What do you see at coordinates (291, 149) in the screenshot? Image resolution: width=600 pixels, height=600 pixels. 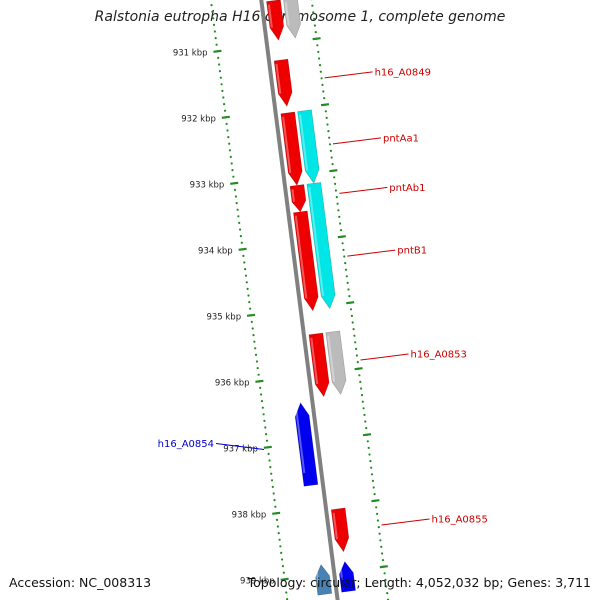 I see `gene-arrow-pntaa1` at bounding box center [291, 149].